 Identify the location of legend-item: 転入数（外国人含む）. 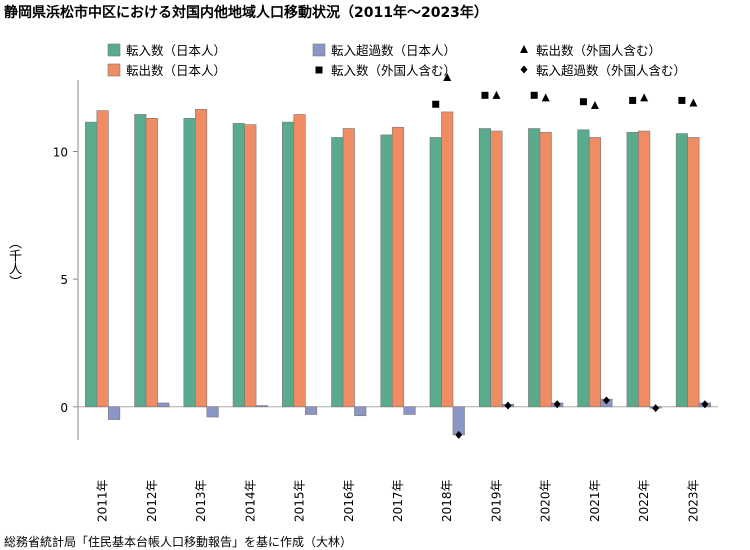
(385, 70).